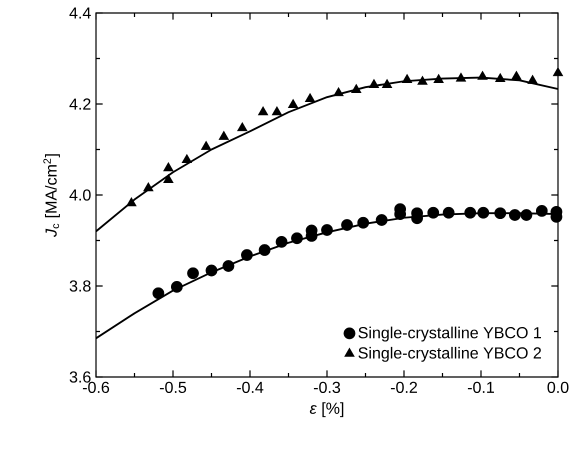 This screenshot has height=450, width=572. I want to click on y-tick-label: 4.0, so click(80, 195).